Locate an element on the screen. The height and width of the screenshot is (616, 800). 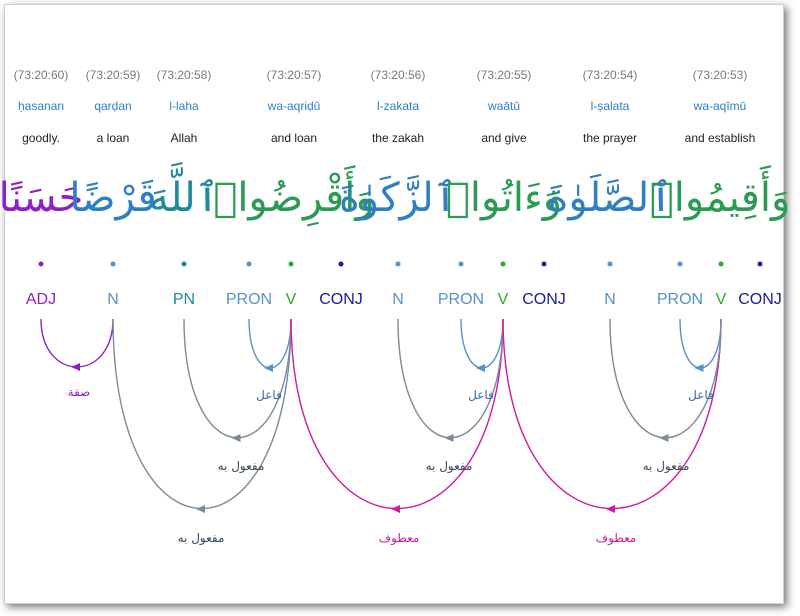
word-transliteration: ḥasanan is located at coordinates (41, 106).